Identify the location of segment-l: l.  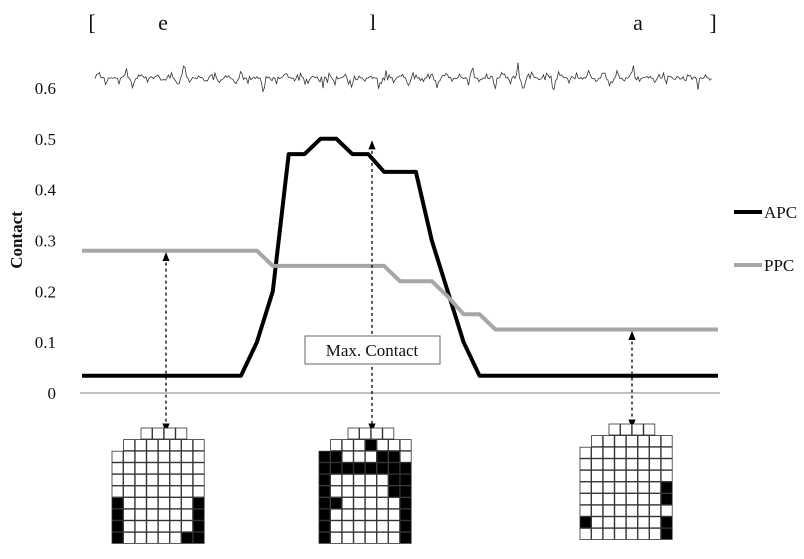
(373, 22).